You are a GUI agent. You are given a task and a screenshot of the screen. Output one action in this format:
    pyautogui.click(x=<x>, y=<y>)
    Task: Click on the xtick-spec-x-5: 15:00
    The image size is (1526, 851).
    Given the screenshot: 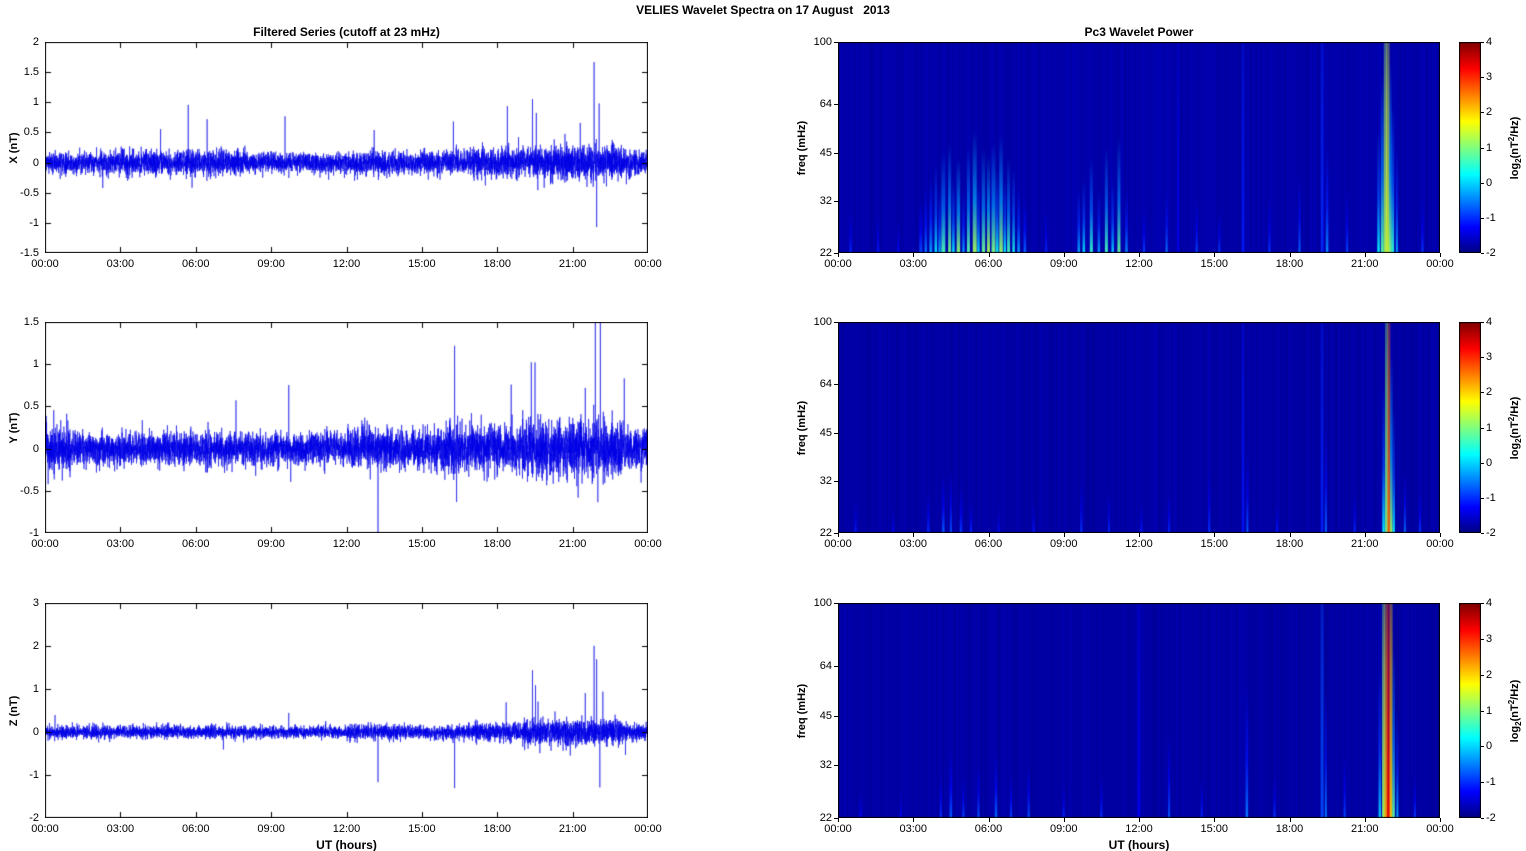 What is the action you would take?
    pyautogui.click(x=1214, y=264)
    